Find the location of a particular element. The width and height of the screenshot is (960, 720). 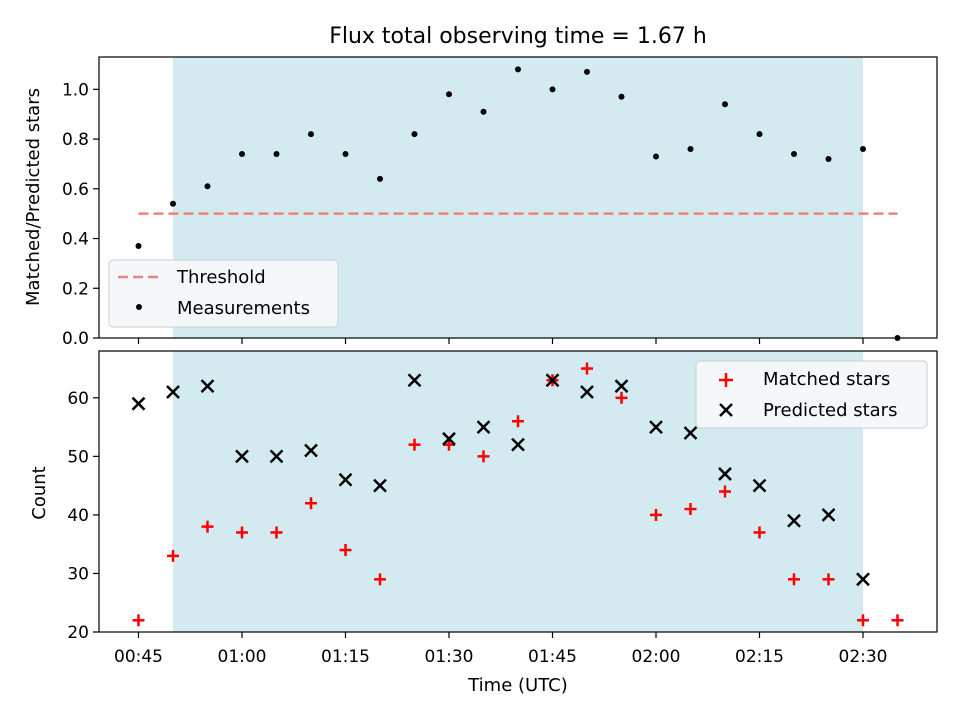

y-tick-label: 30 is located at coordinates (78, 574).